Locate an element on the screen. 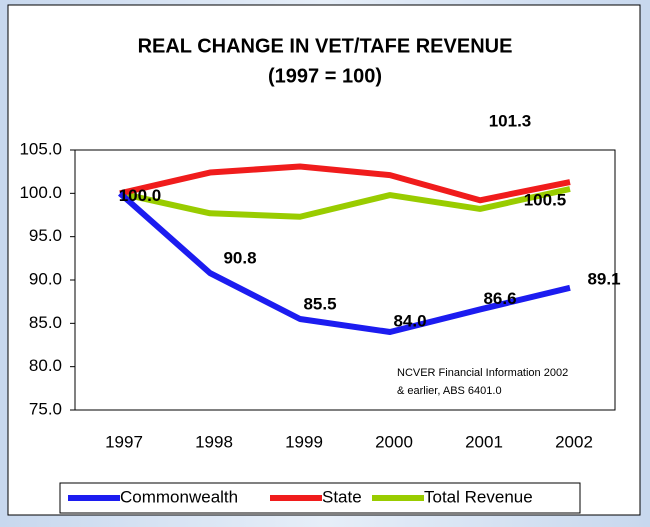  y-tick-label: 100.0 is located at coordinates (40, 192).